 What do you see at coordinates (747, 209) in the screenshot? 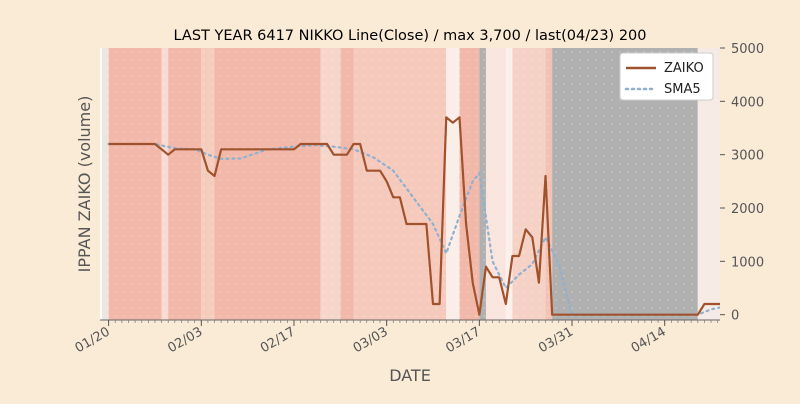
I see `y-tick-label: 2000` at bounding box center [747, 209].